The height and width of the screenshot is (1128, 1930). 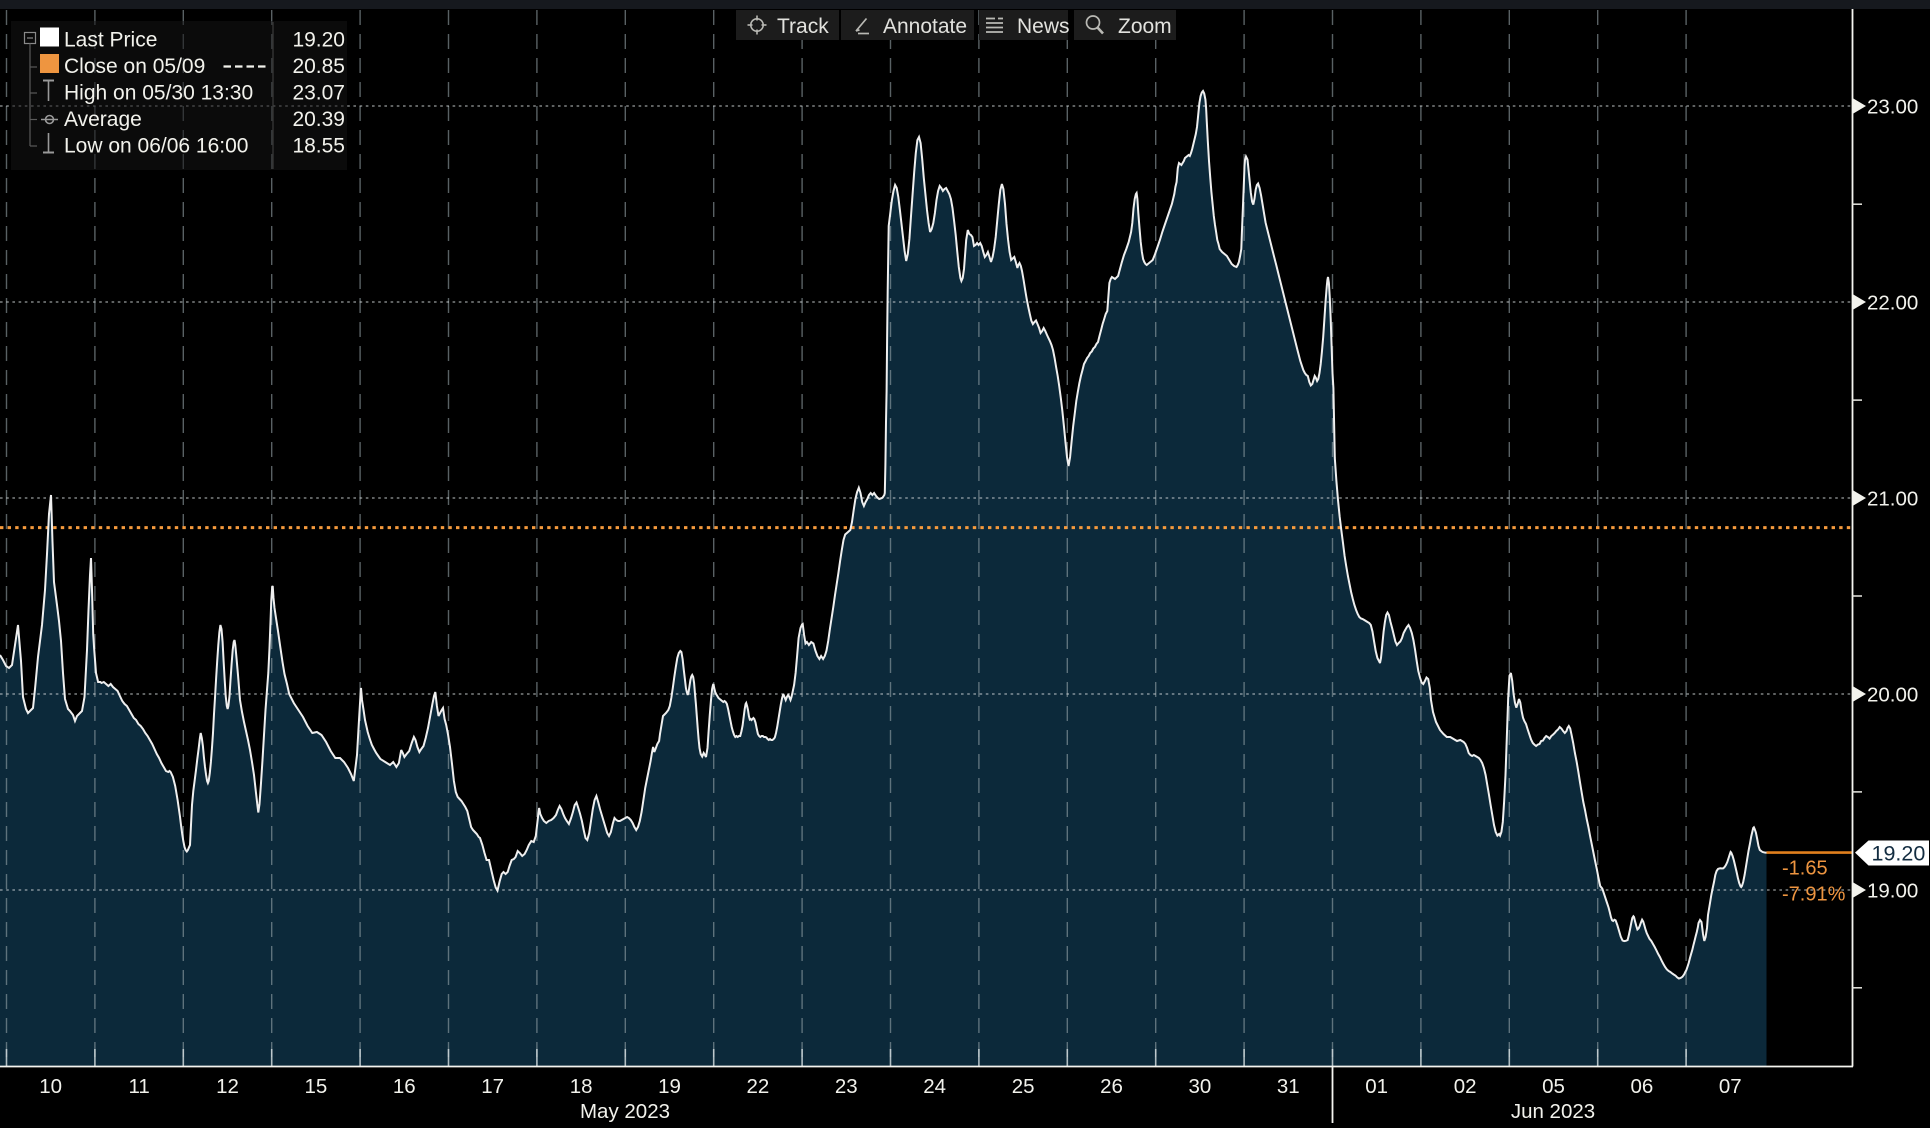 I want to click on svg-text: 23.00, so click(x=1892, y=107).